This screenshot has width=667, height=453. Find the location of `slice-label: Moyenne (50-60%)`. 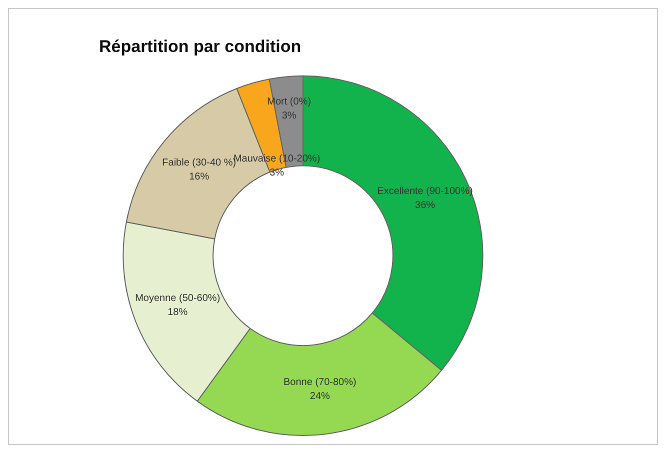

slice-label: Moyenne (50-60%) is located at coordinates (177, 298).